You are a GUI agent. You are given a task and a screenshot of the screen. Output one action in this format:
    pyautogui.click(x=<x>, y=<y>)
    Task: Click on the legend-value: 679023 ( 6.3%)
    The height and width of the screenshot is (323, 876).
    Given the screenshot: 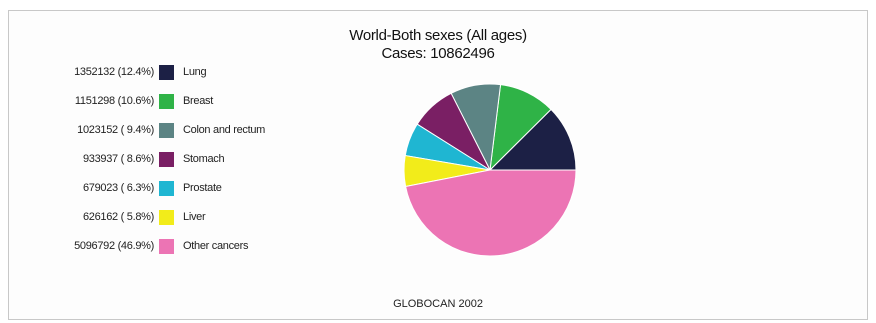 What is the action you would take?
    pyautogui.click(x=118, y=188)
    